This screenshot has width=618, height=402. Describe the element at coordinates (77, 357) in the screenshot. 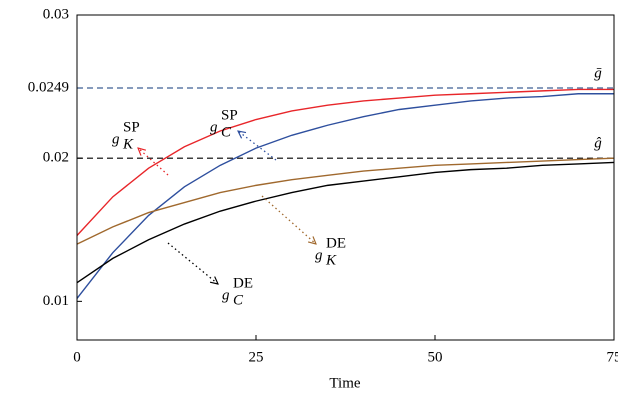

I see `x-tick-label: 0` at that location.